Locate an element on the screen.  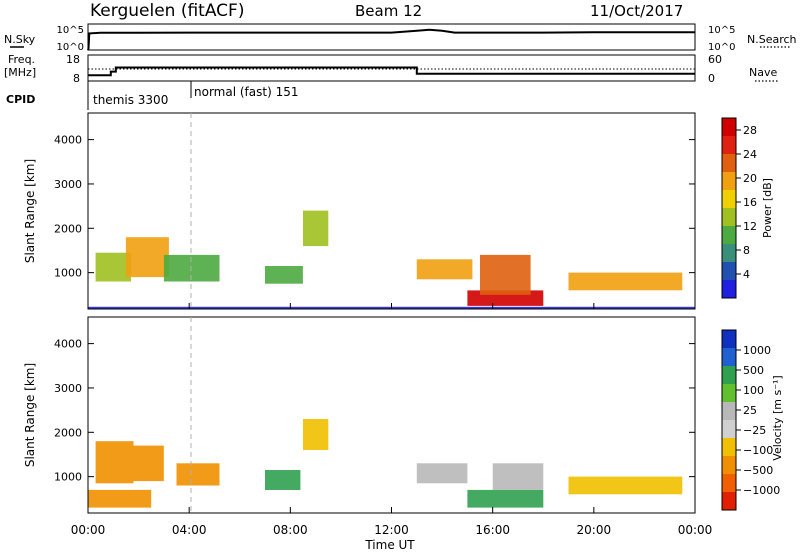
velocity-colorbar-tick-label-2: 100 is located at coordinates (753, 390).